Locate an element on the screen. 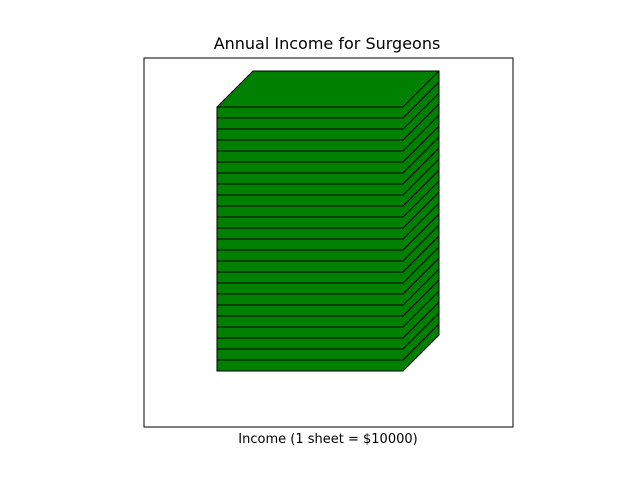 Image resolution: width=640 pixels, height=480 pixels. chart-title: Annual Income for Surgeons is located at coordinates (327, 43).